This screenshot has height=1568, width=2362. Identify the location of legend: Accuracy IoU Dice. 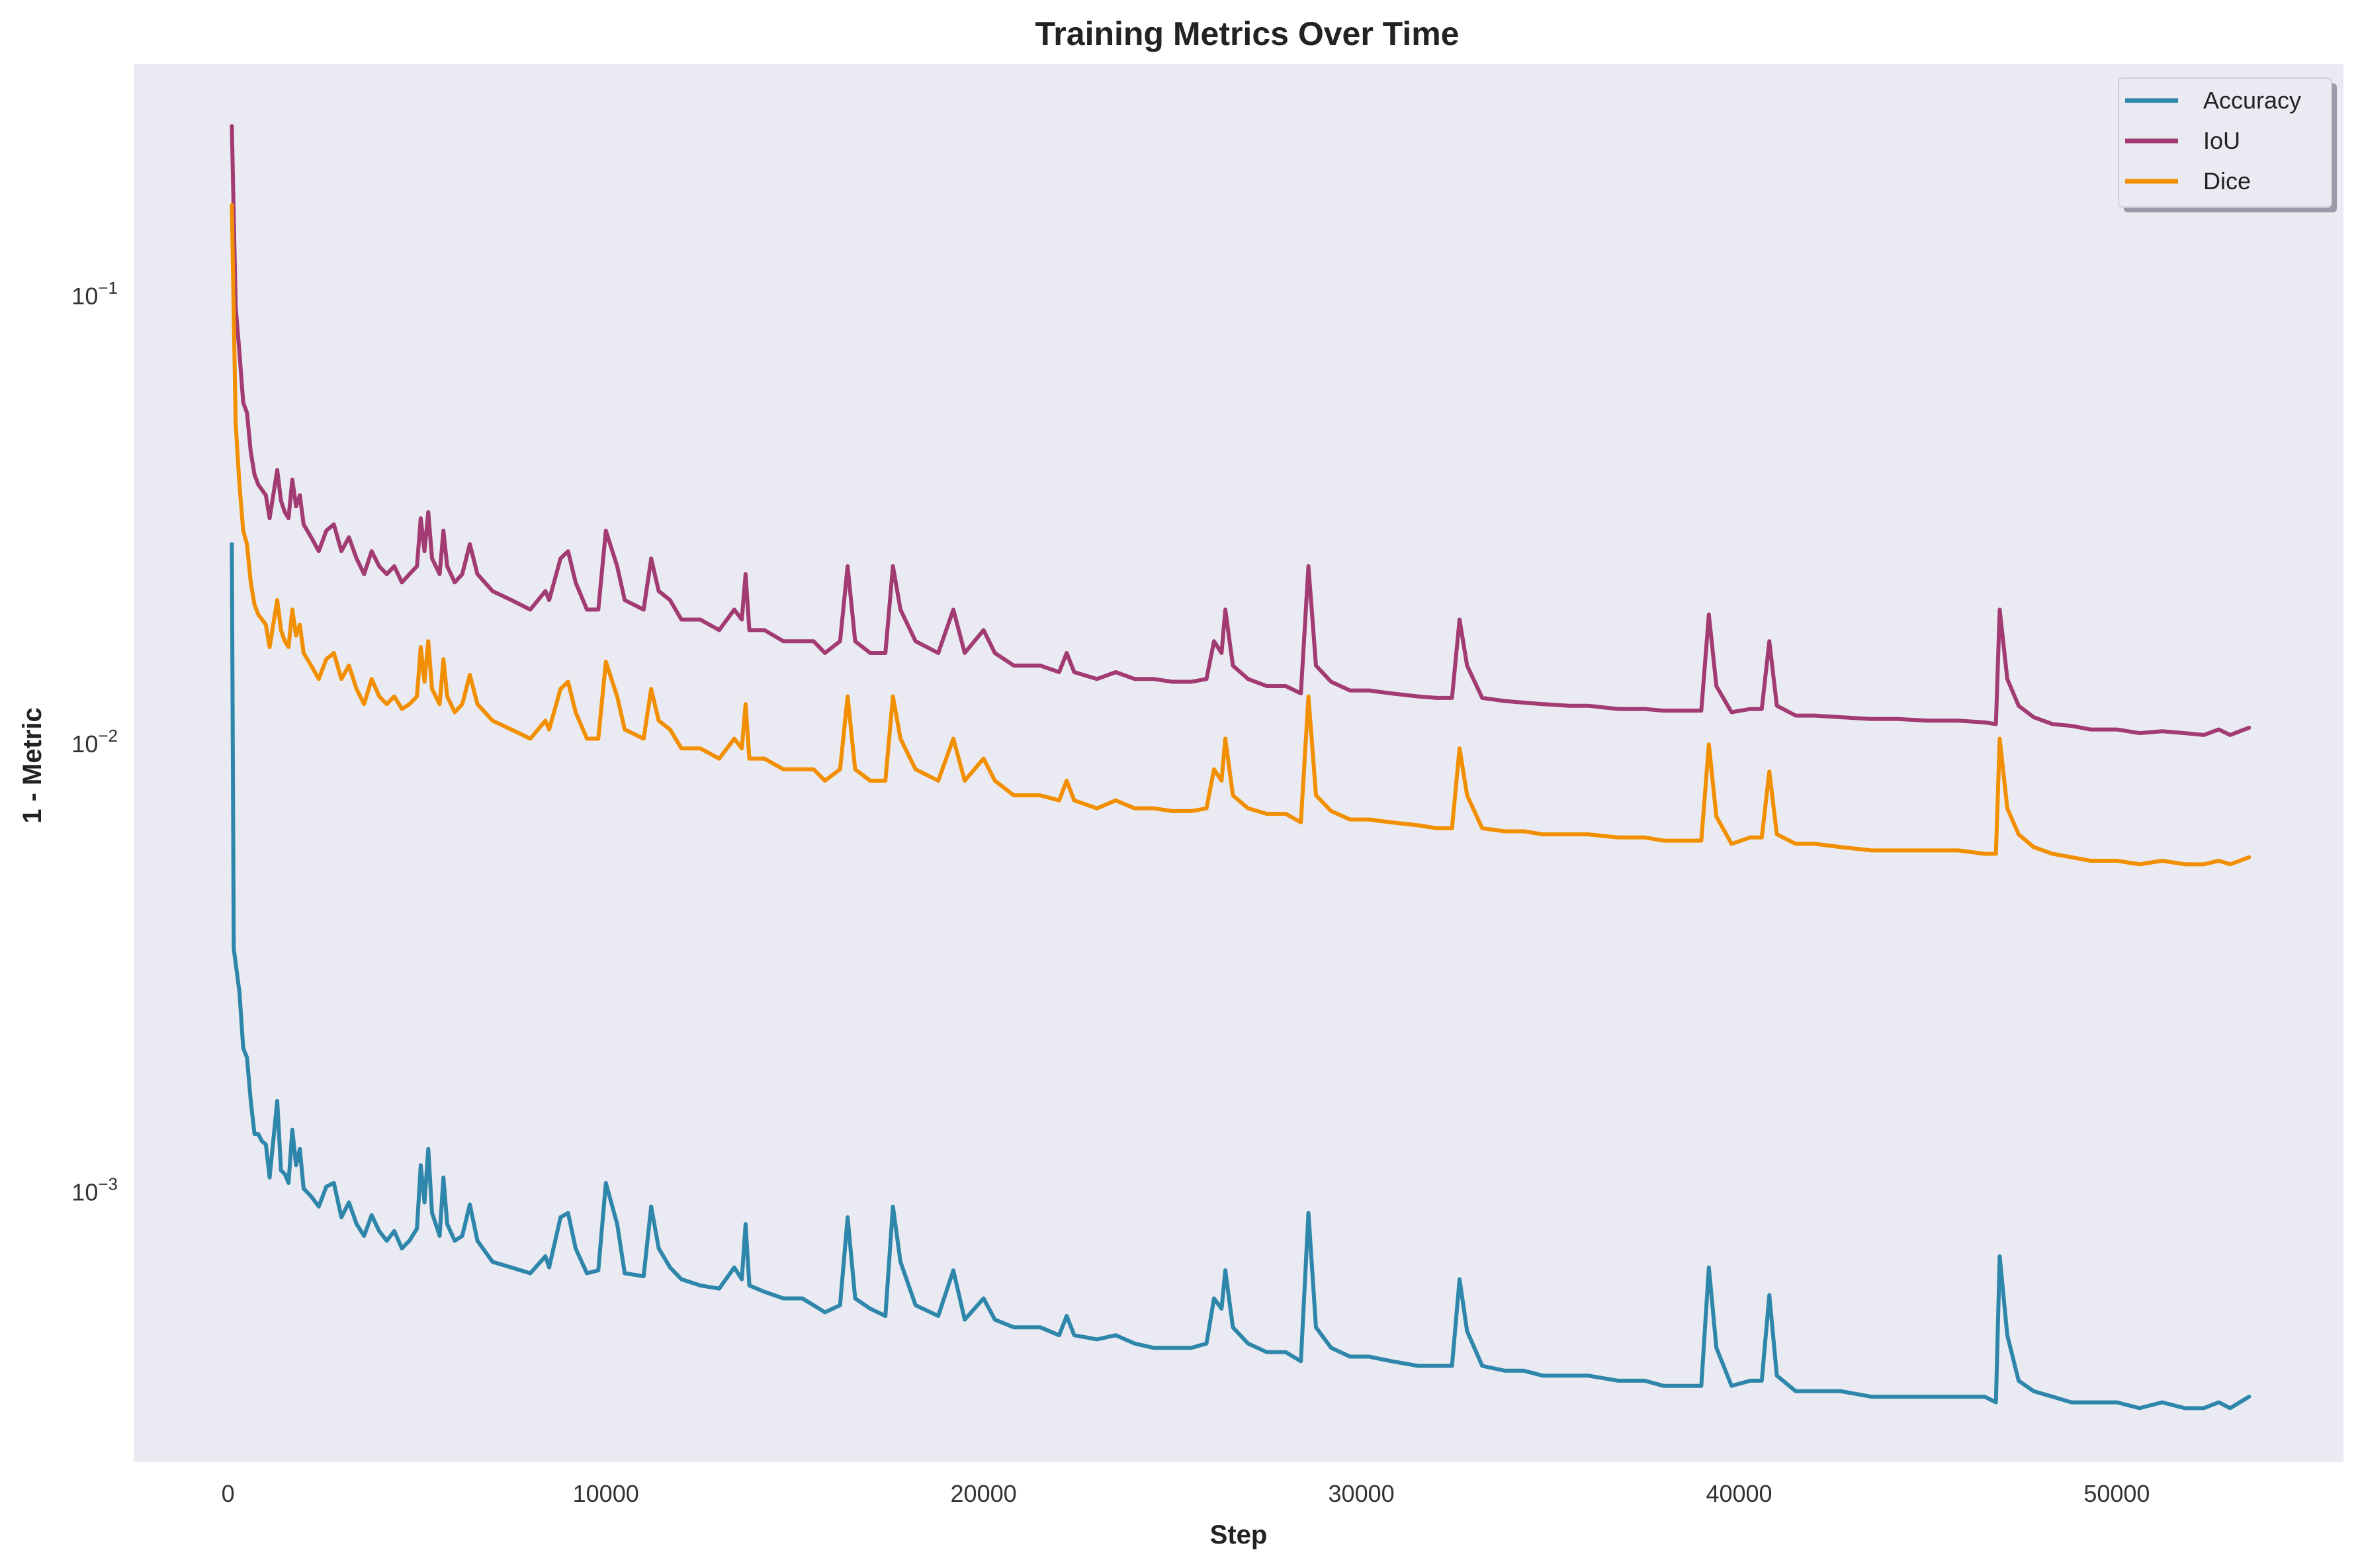
(2227, 144).